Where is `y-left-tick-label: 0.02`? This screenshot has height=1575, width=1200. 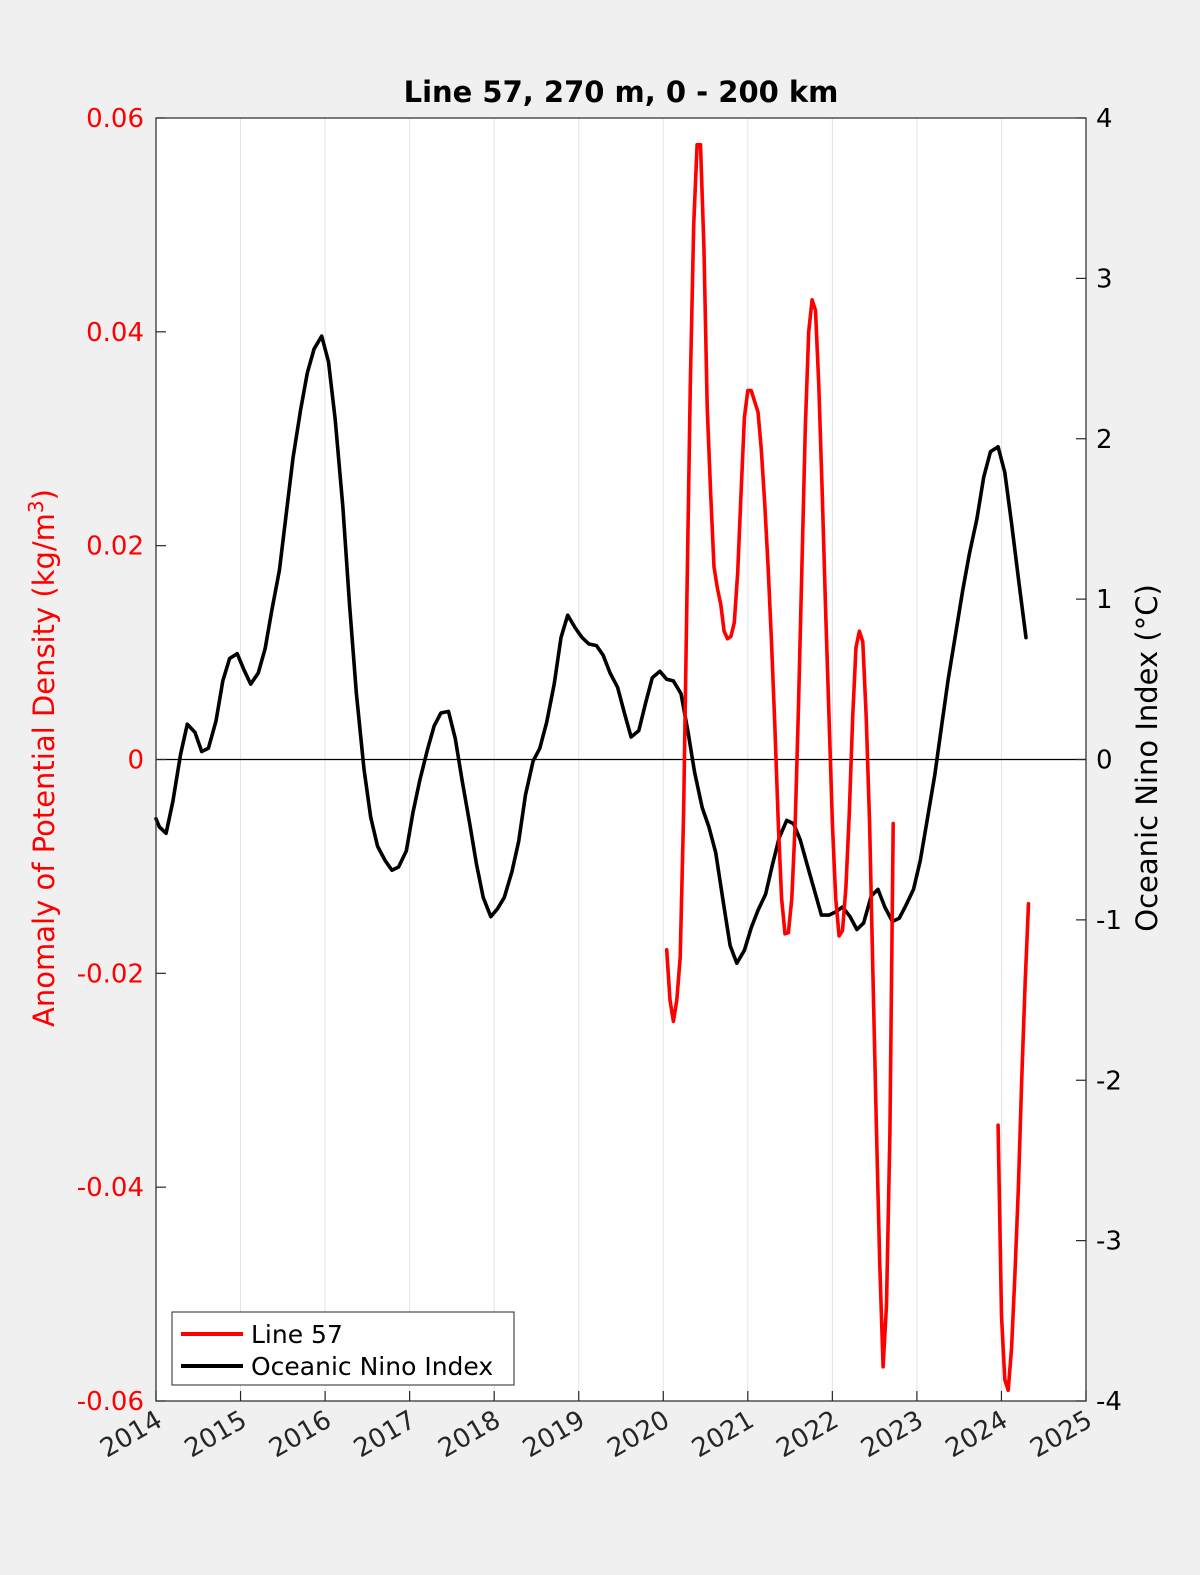
y-left-tick-label: 0.02 is located at coordinates (115, 547).